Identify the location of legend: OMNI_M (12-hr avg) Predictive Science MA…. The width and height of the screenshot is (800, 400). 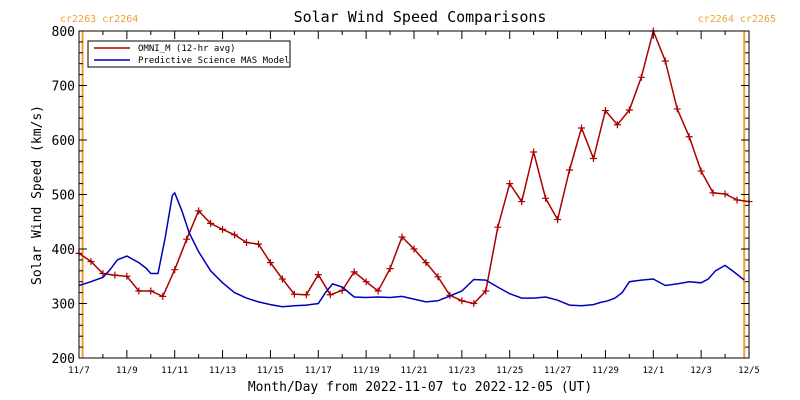
(189, 54).